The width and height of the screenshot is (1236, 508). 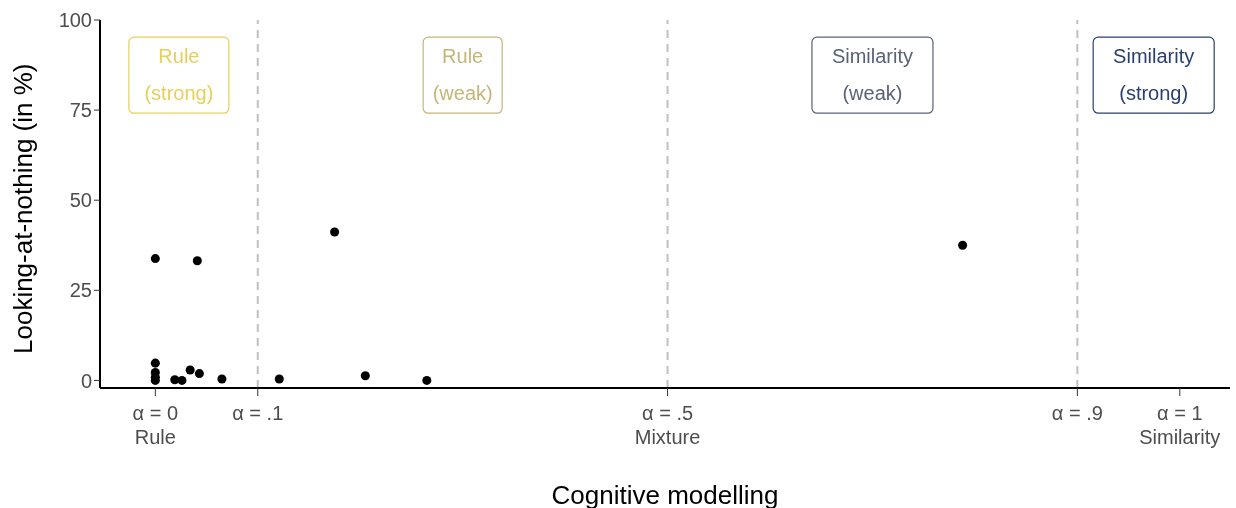 I want to click on y-tick-label: 50, so click(x=80, y=200).